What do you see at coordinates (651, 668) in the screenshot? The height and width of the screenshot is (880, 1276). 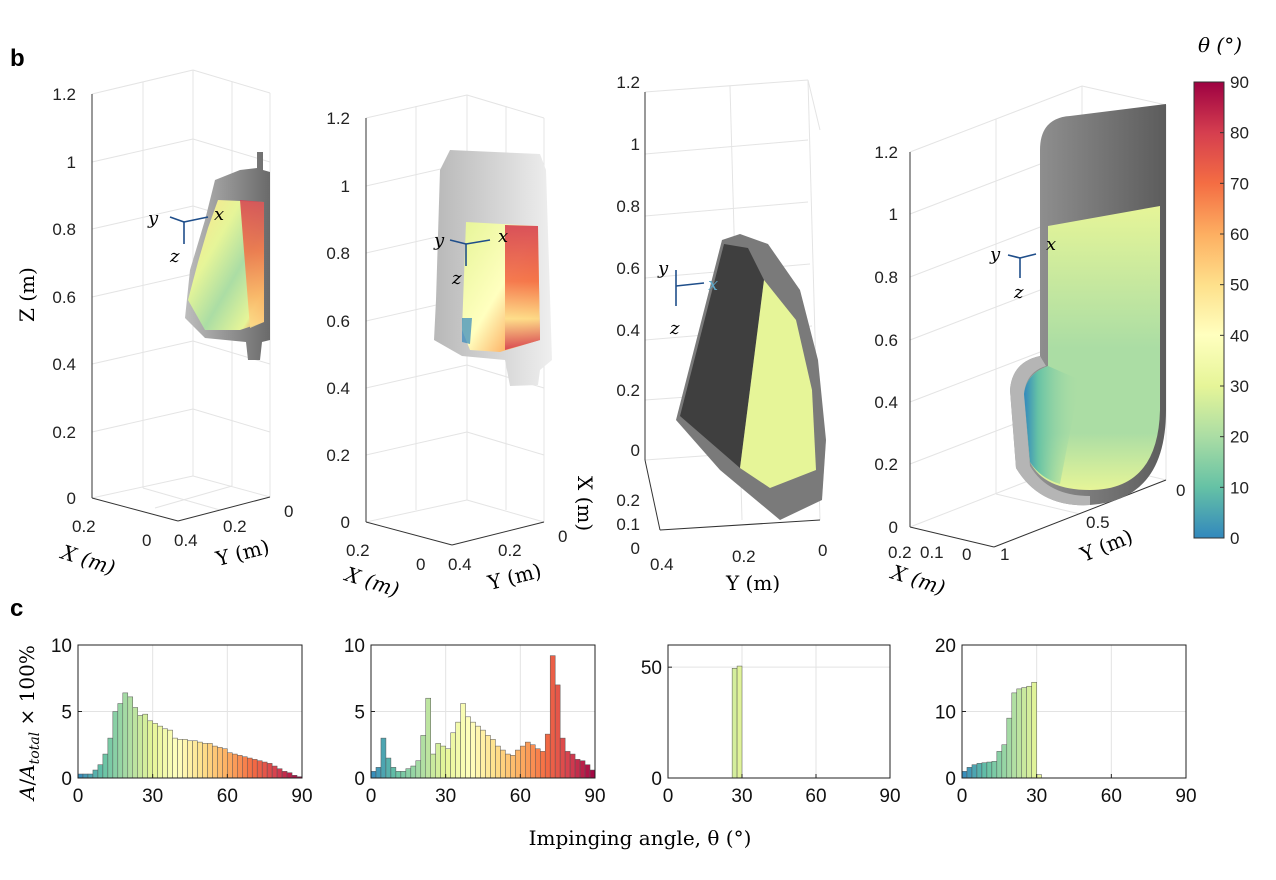 I see `y-tick-label: 50` at bounding box center [651, 668].